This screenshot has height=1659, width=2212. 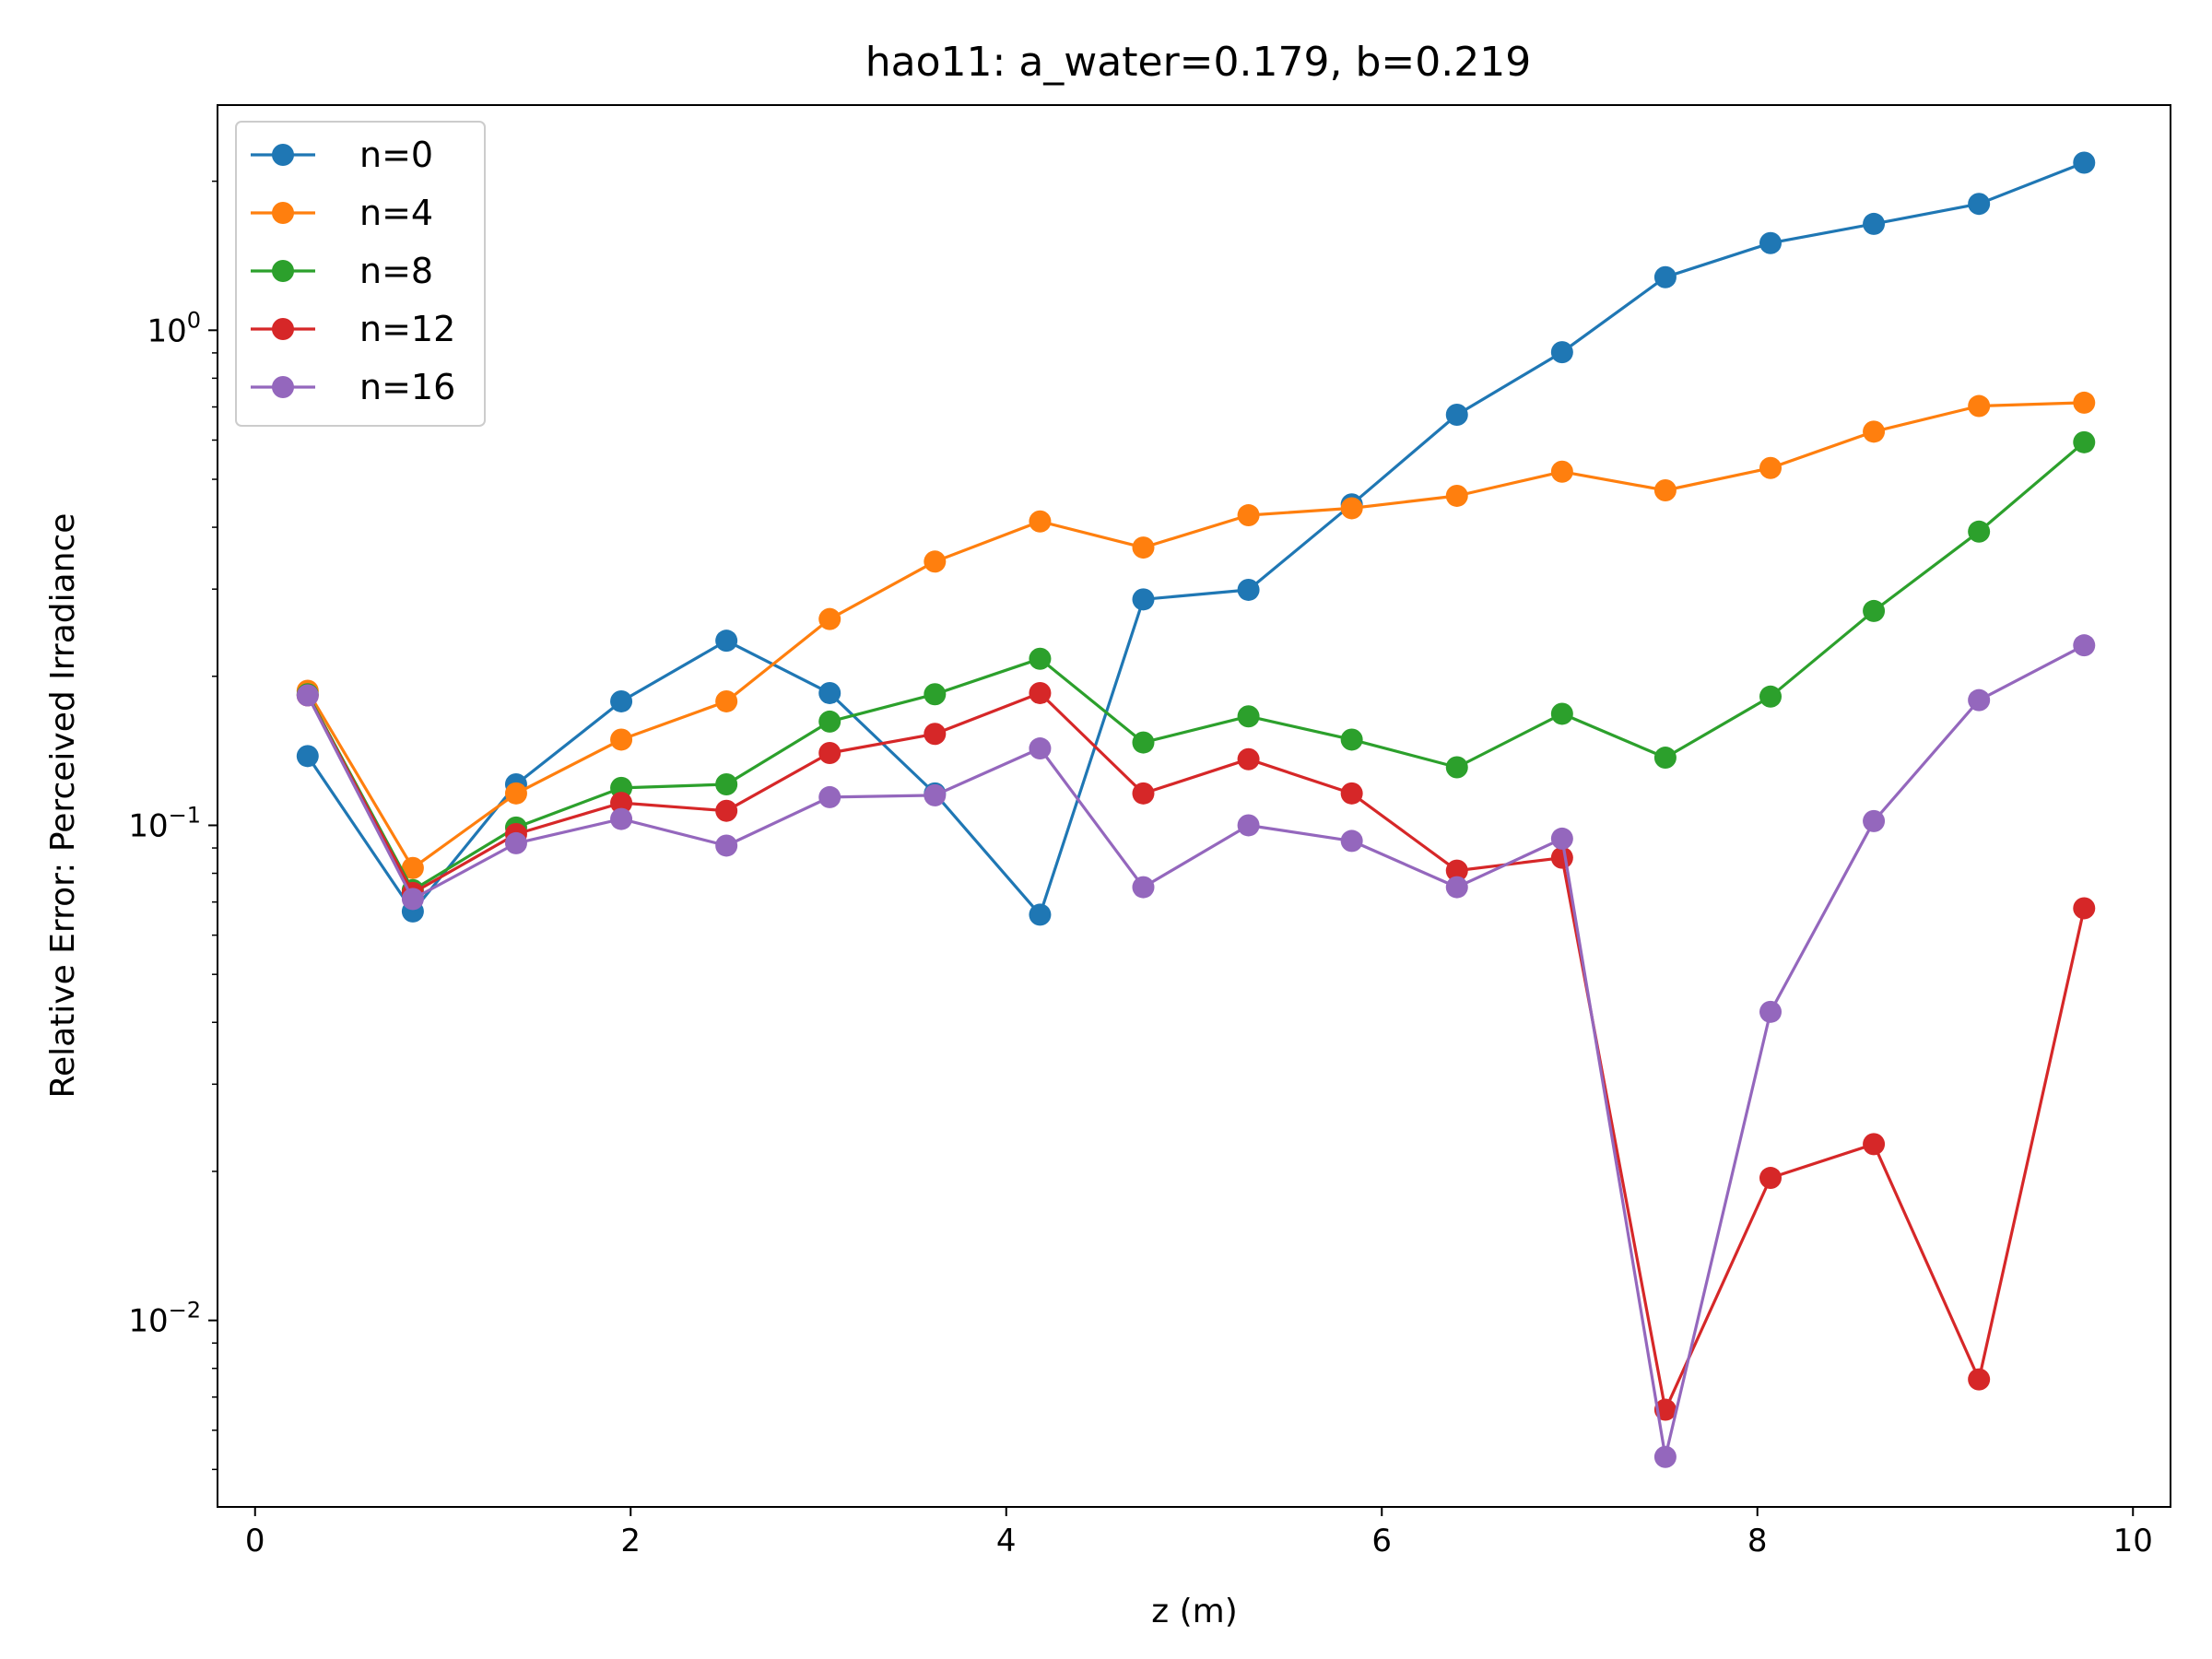 What do you see at coordinates (174, 328) in the screenshot?
I see `y-tick-label: 10⁰` at bounding box center [174, 328].